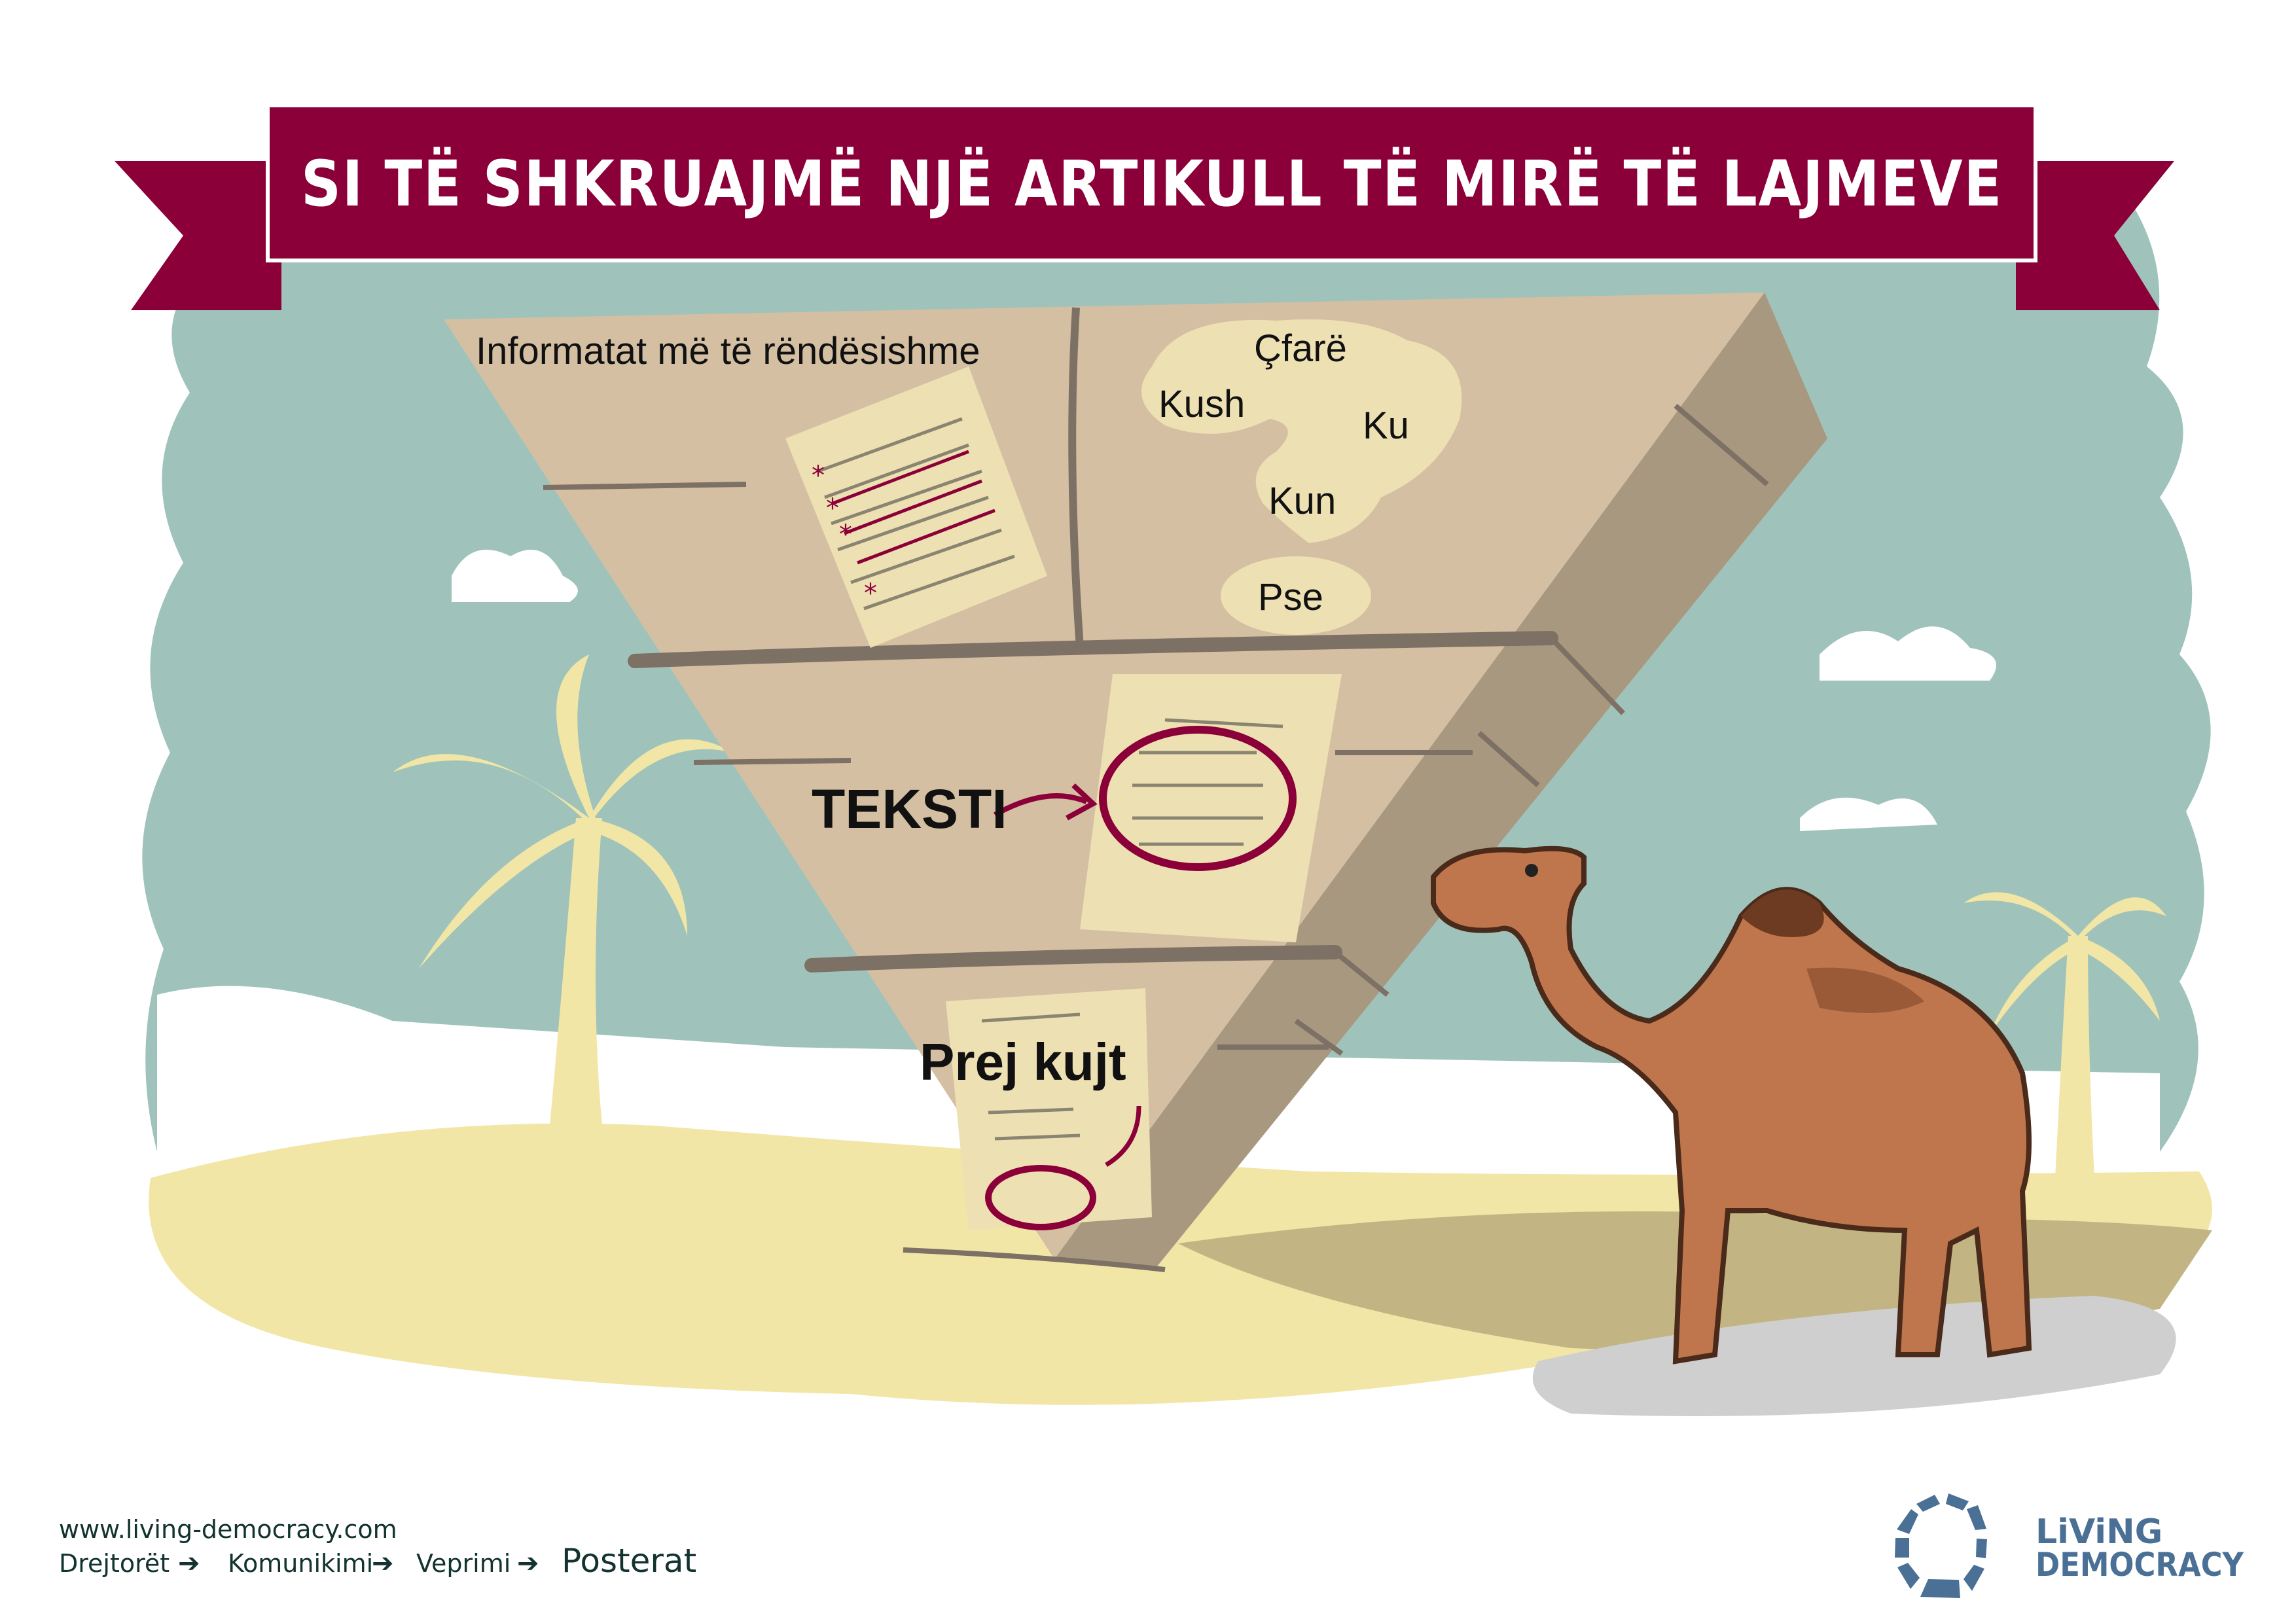 This screenshot has height=1623, width=2296. I want to click on middle-layer-label: TEKSTI, so click(909, 809).